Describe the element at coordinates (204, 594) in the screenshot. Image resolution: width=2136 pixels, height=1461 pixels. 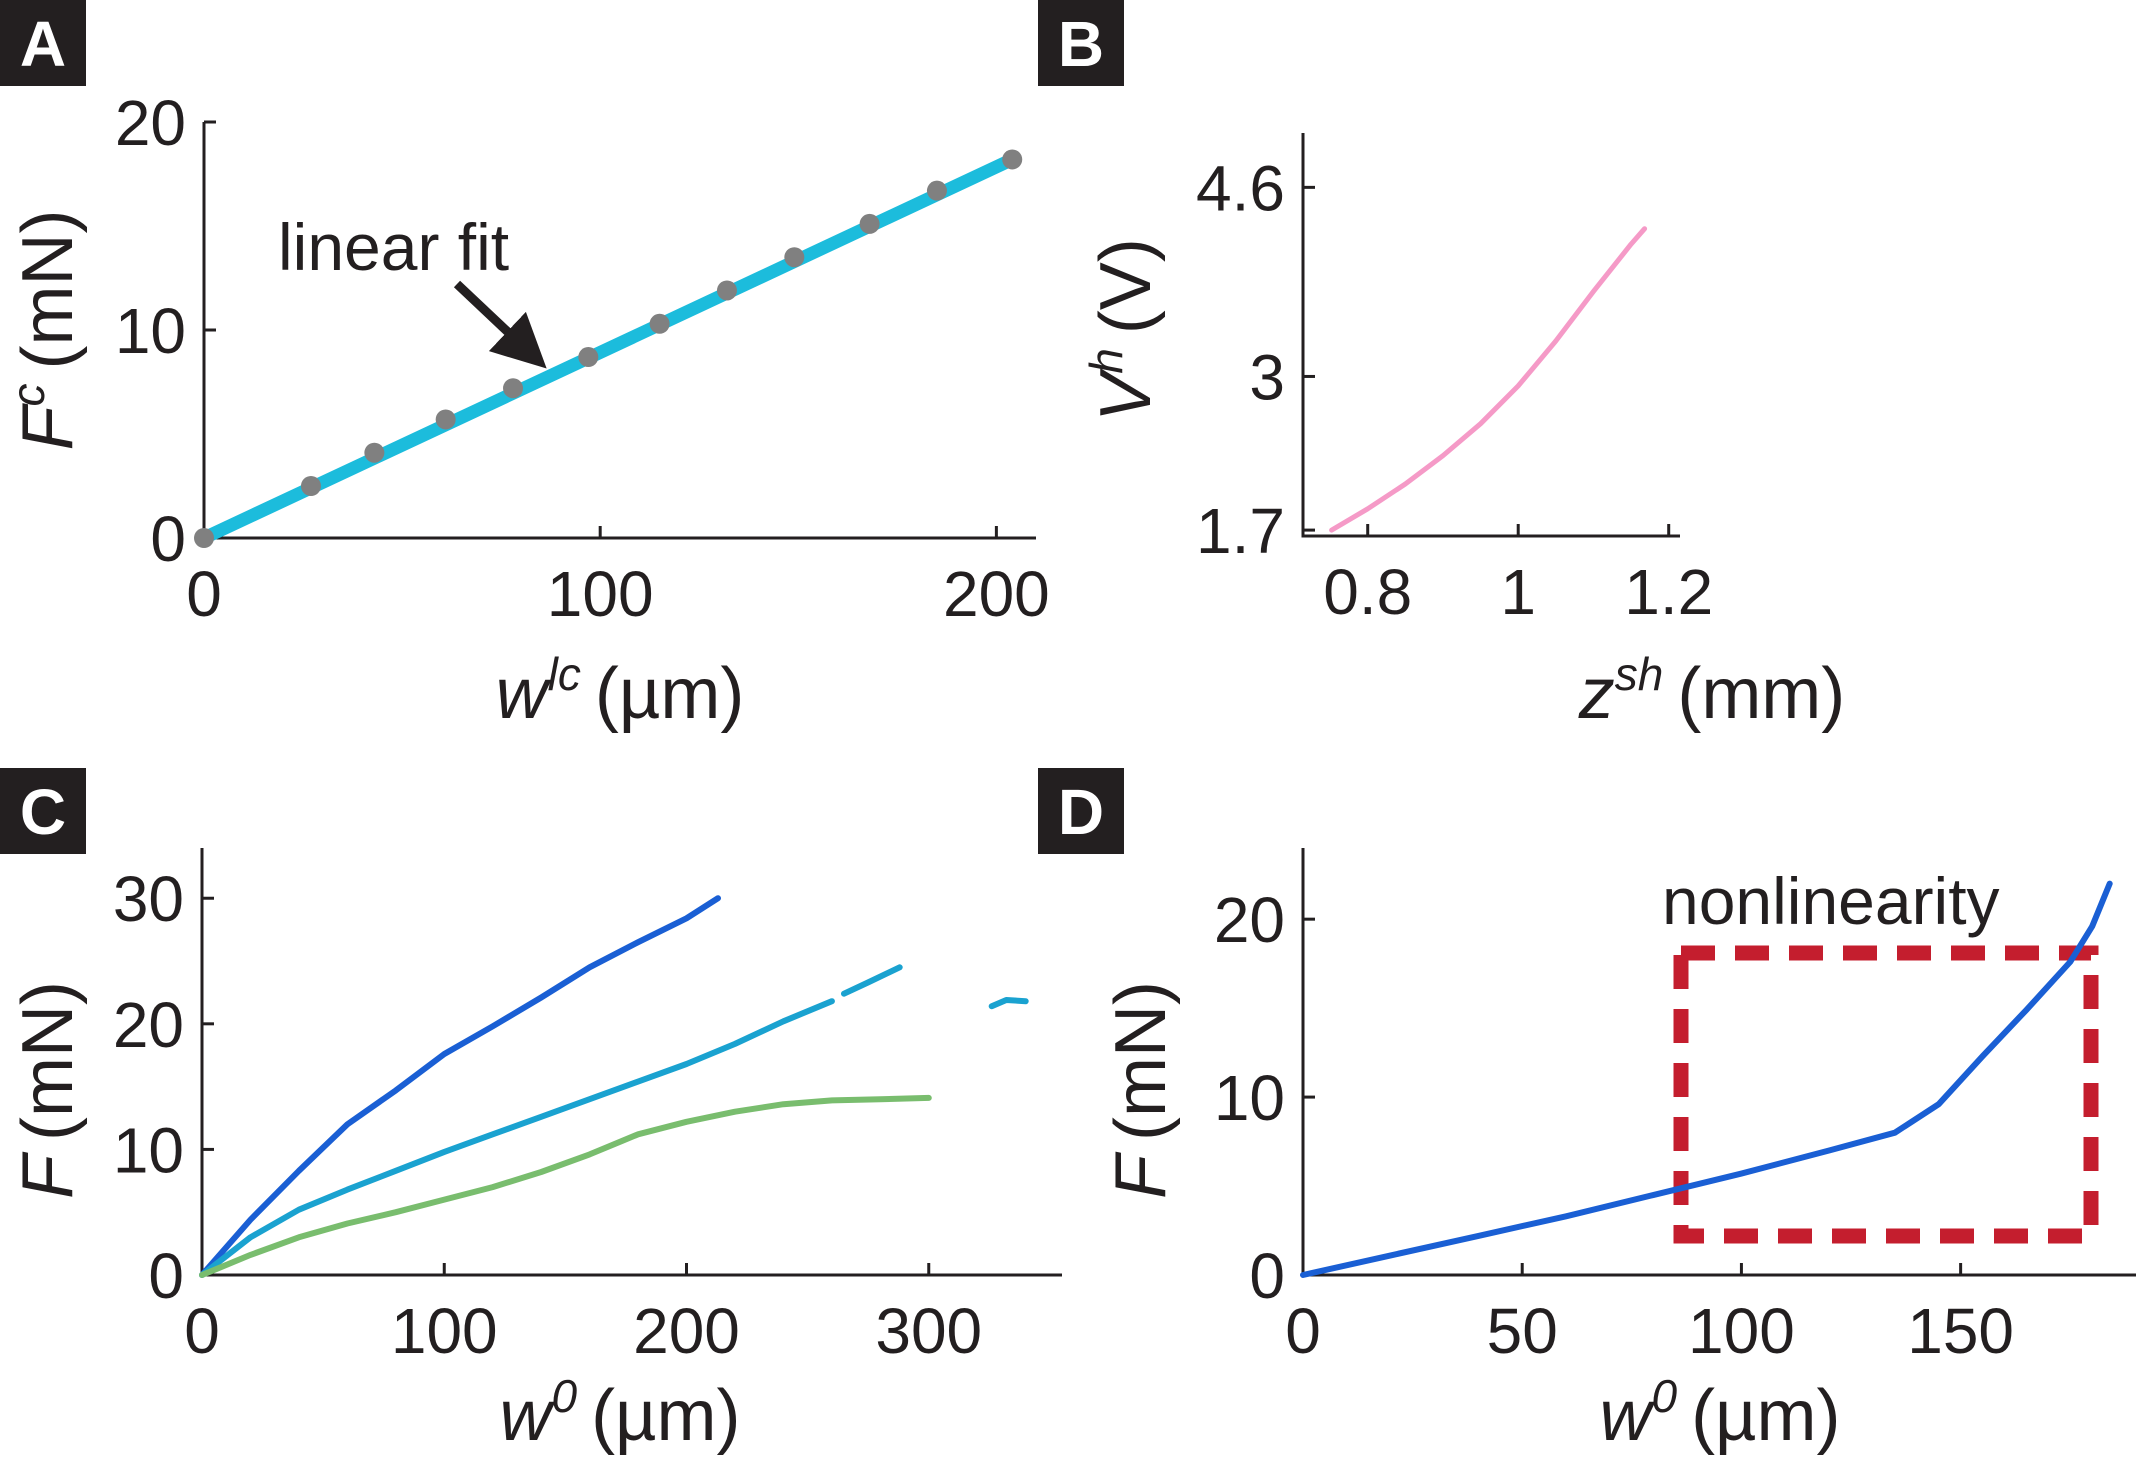
I see `panel-a-xtick-label: 0` at that location.